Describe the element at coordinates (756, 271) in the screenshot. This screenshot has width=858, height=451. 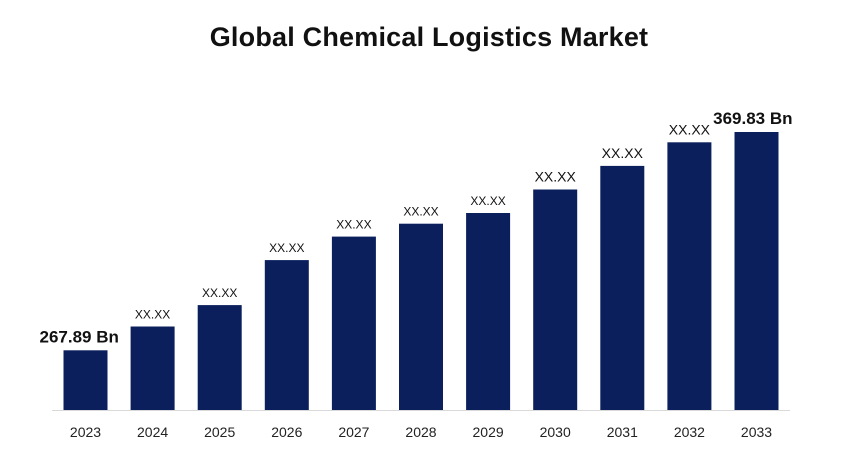
I see `bar-2033` at that location.